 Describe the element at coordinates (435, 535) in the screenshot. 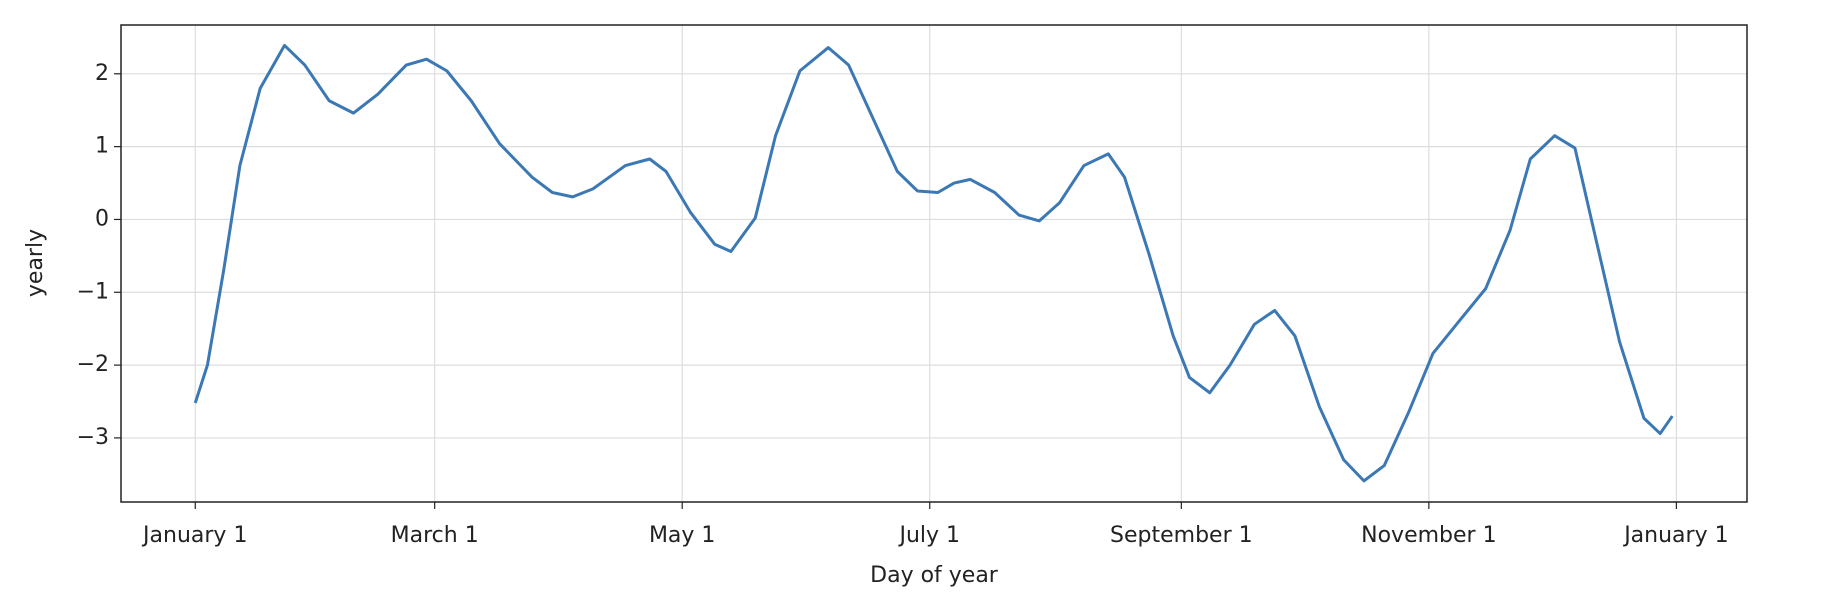

I see `x-tick-label: March 1` at that location.